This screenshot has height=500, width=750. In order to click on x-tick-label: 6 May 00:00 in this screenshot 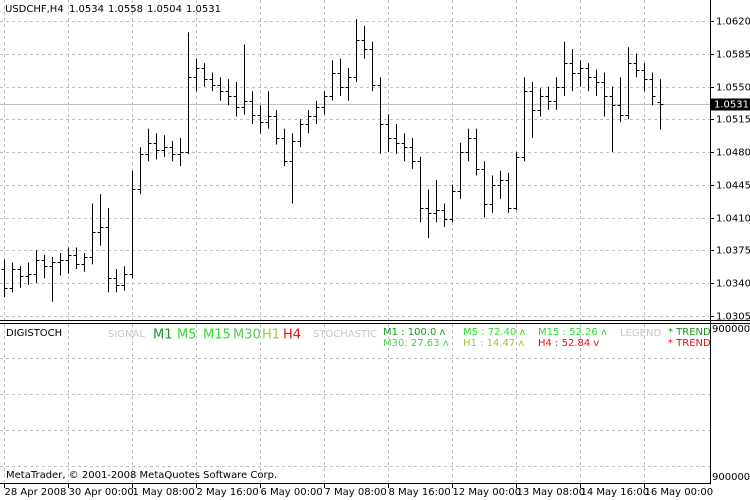, I will do `click(292, 492)`.